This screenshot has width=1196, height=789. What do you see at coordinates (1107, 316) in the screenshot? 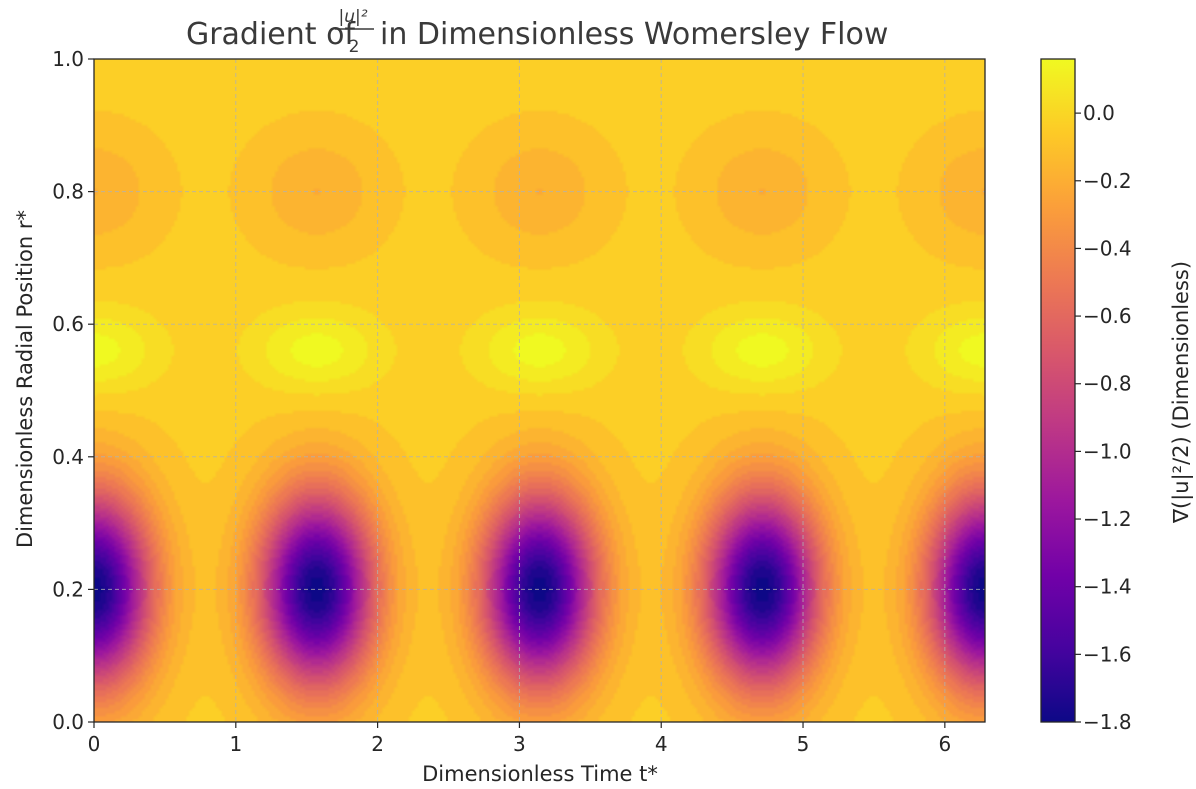
I see `colorbar-tick-label: −0.6` at bounding box center [1107, 316].